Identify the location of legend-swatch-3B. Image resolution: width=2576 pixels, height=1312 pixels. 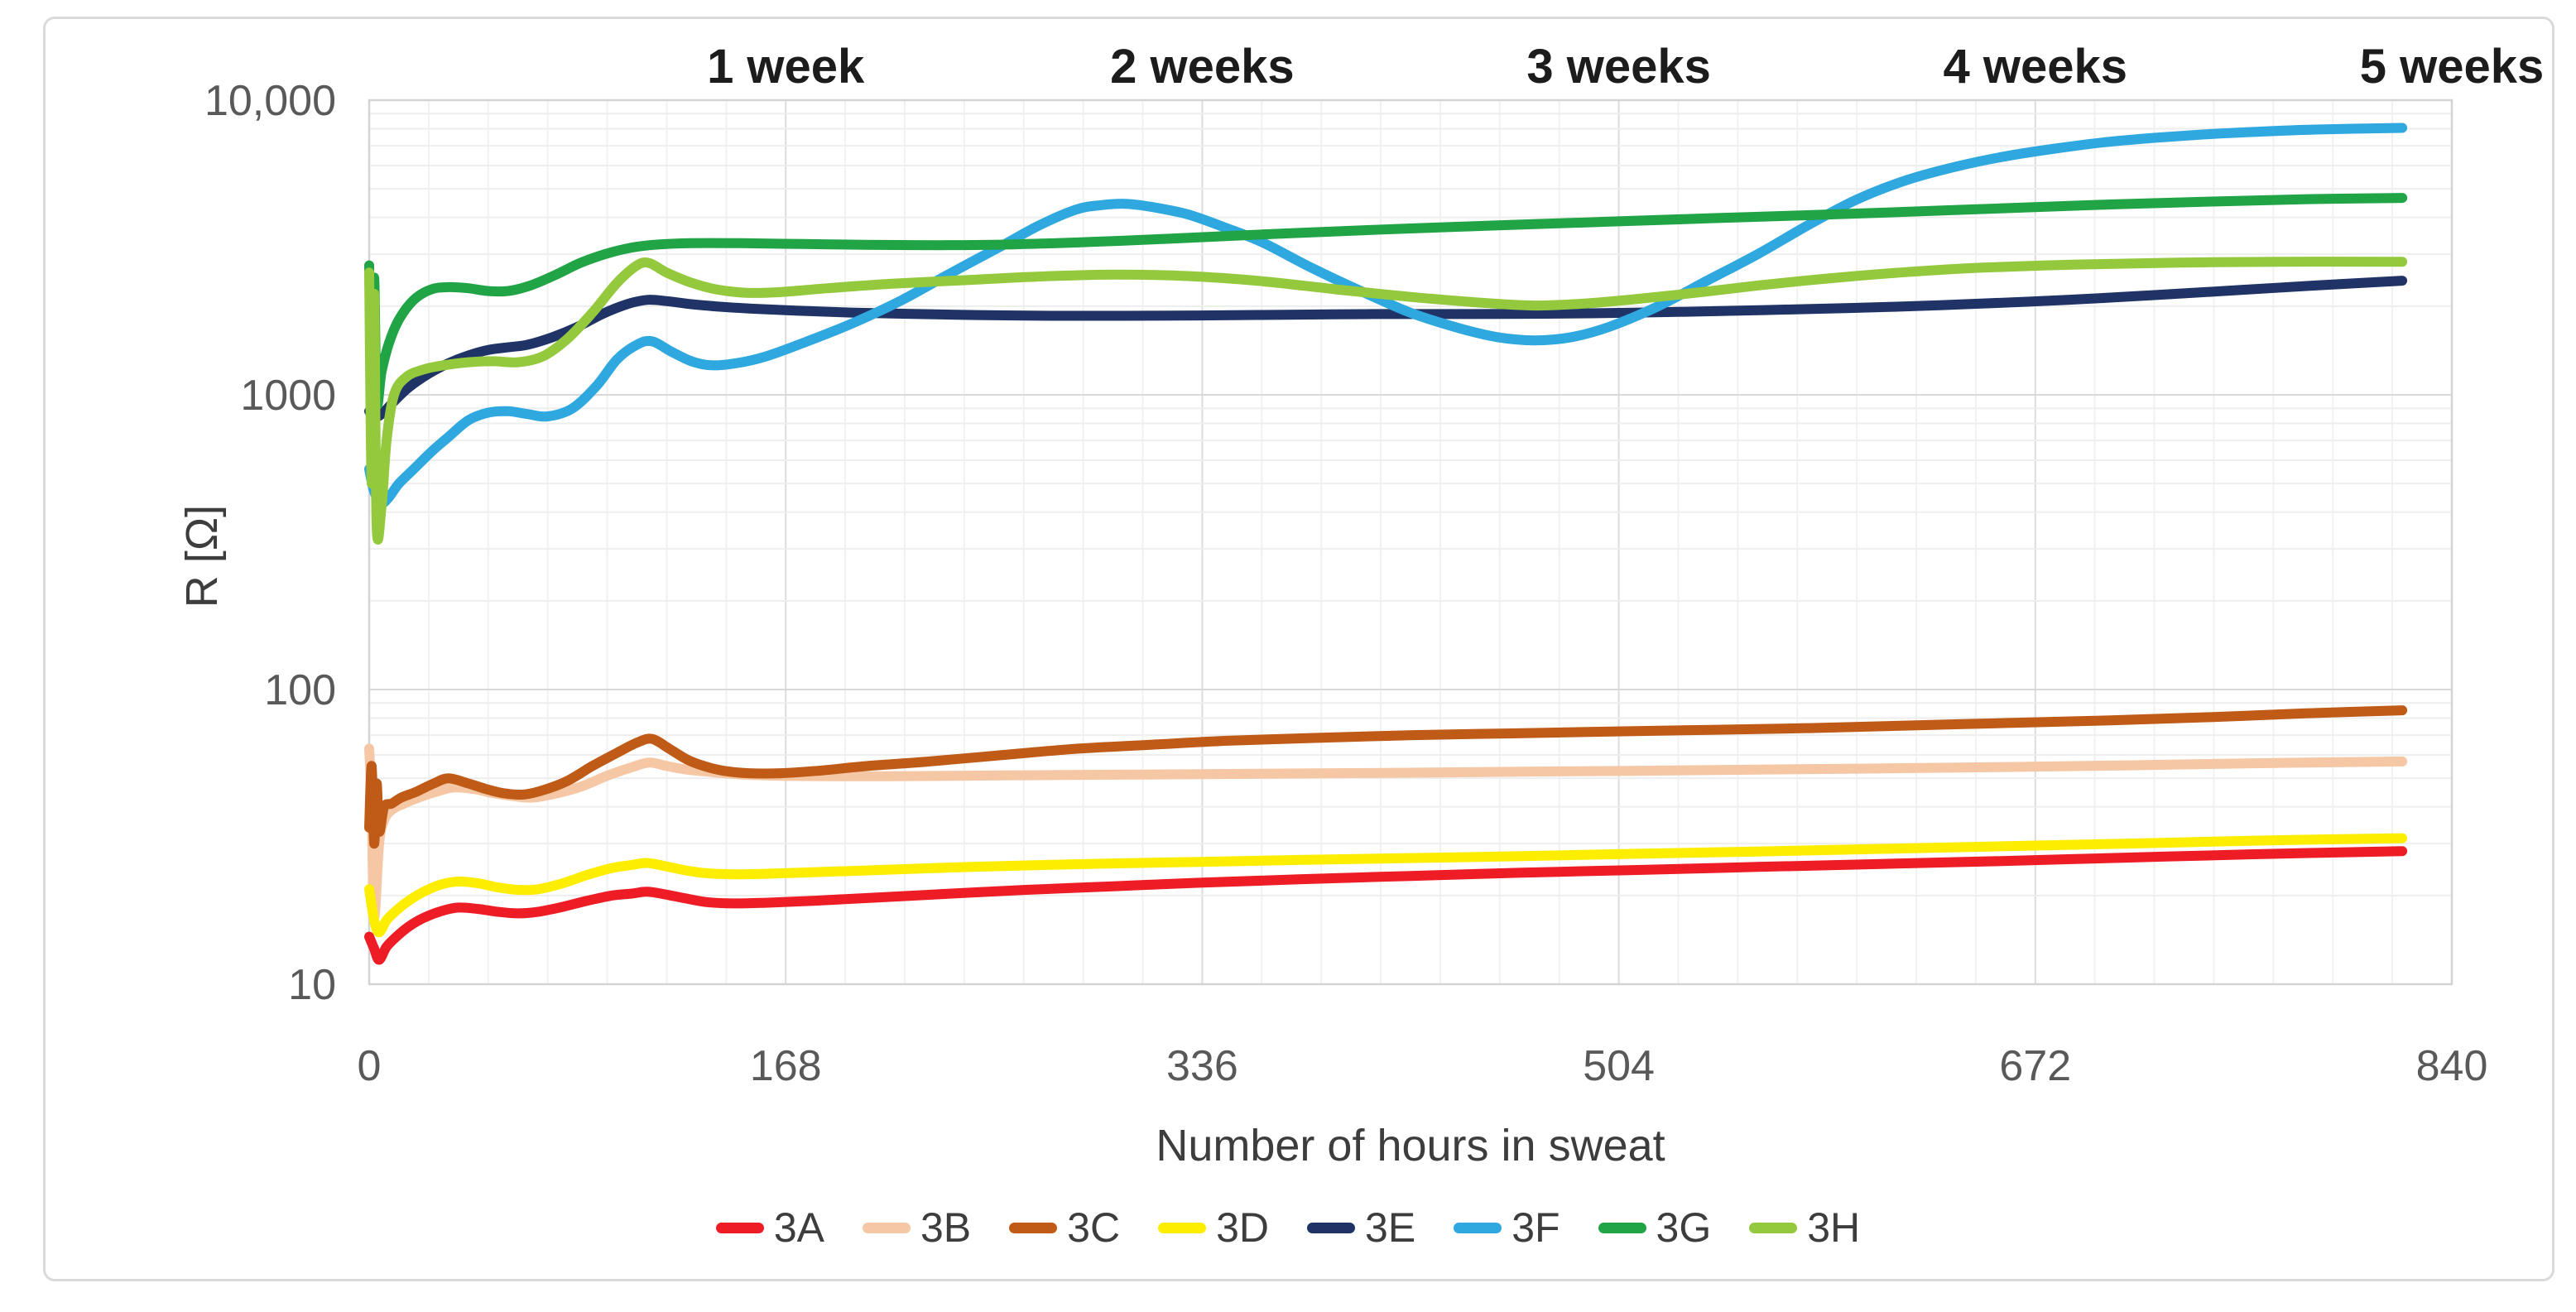
(887, 1227).